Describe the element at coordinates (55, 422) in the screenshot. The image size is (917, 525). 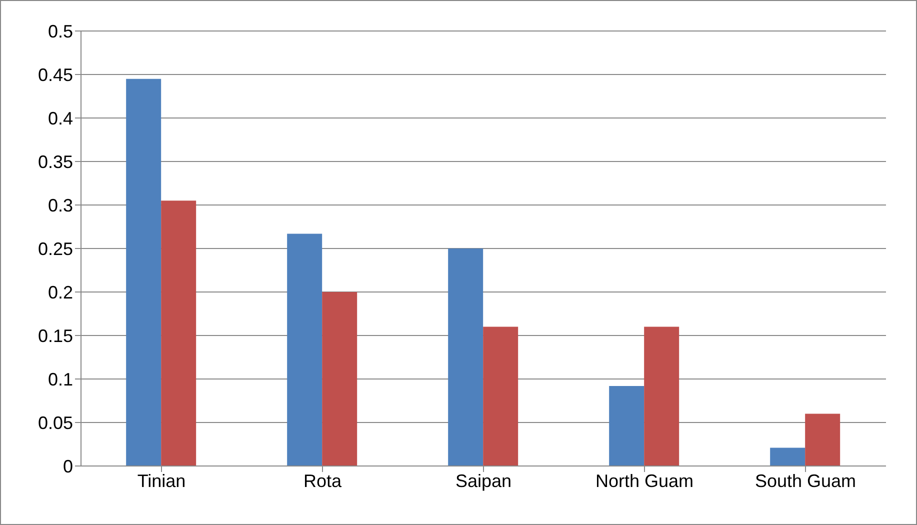
I see `y-tick-label: 0.05` at that location.